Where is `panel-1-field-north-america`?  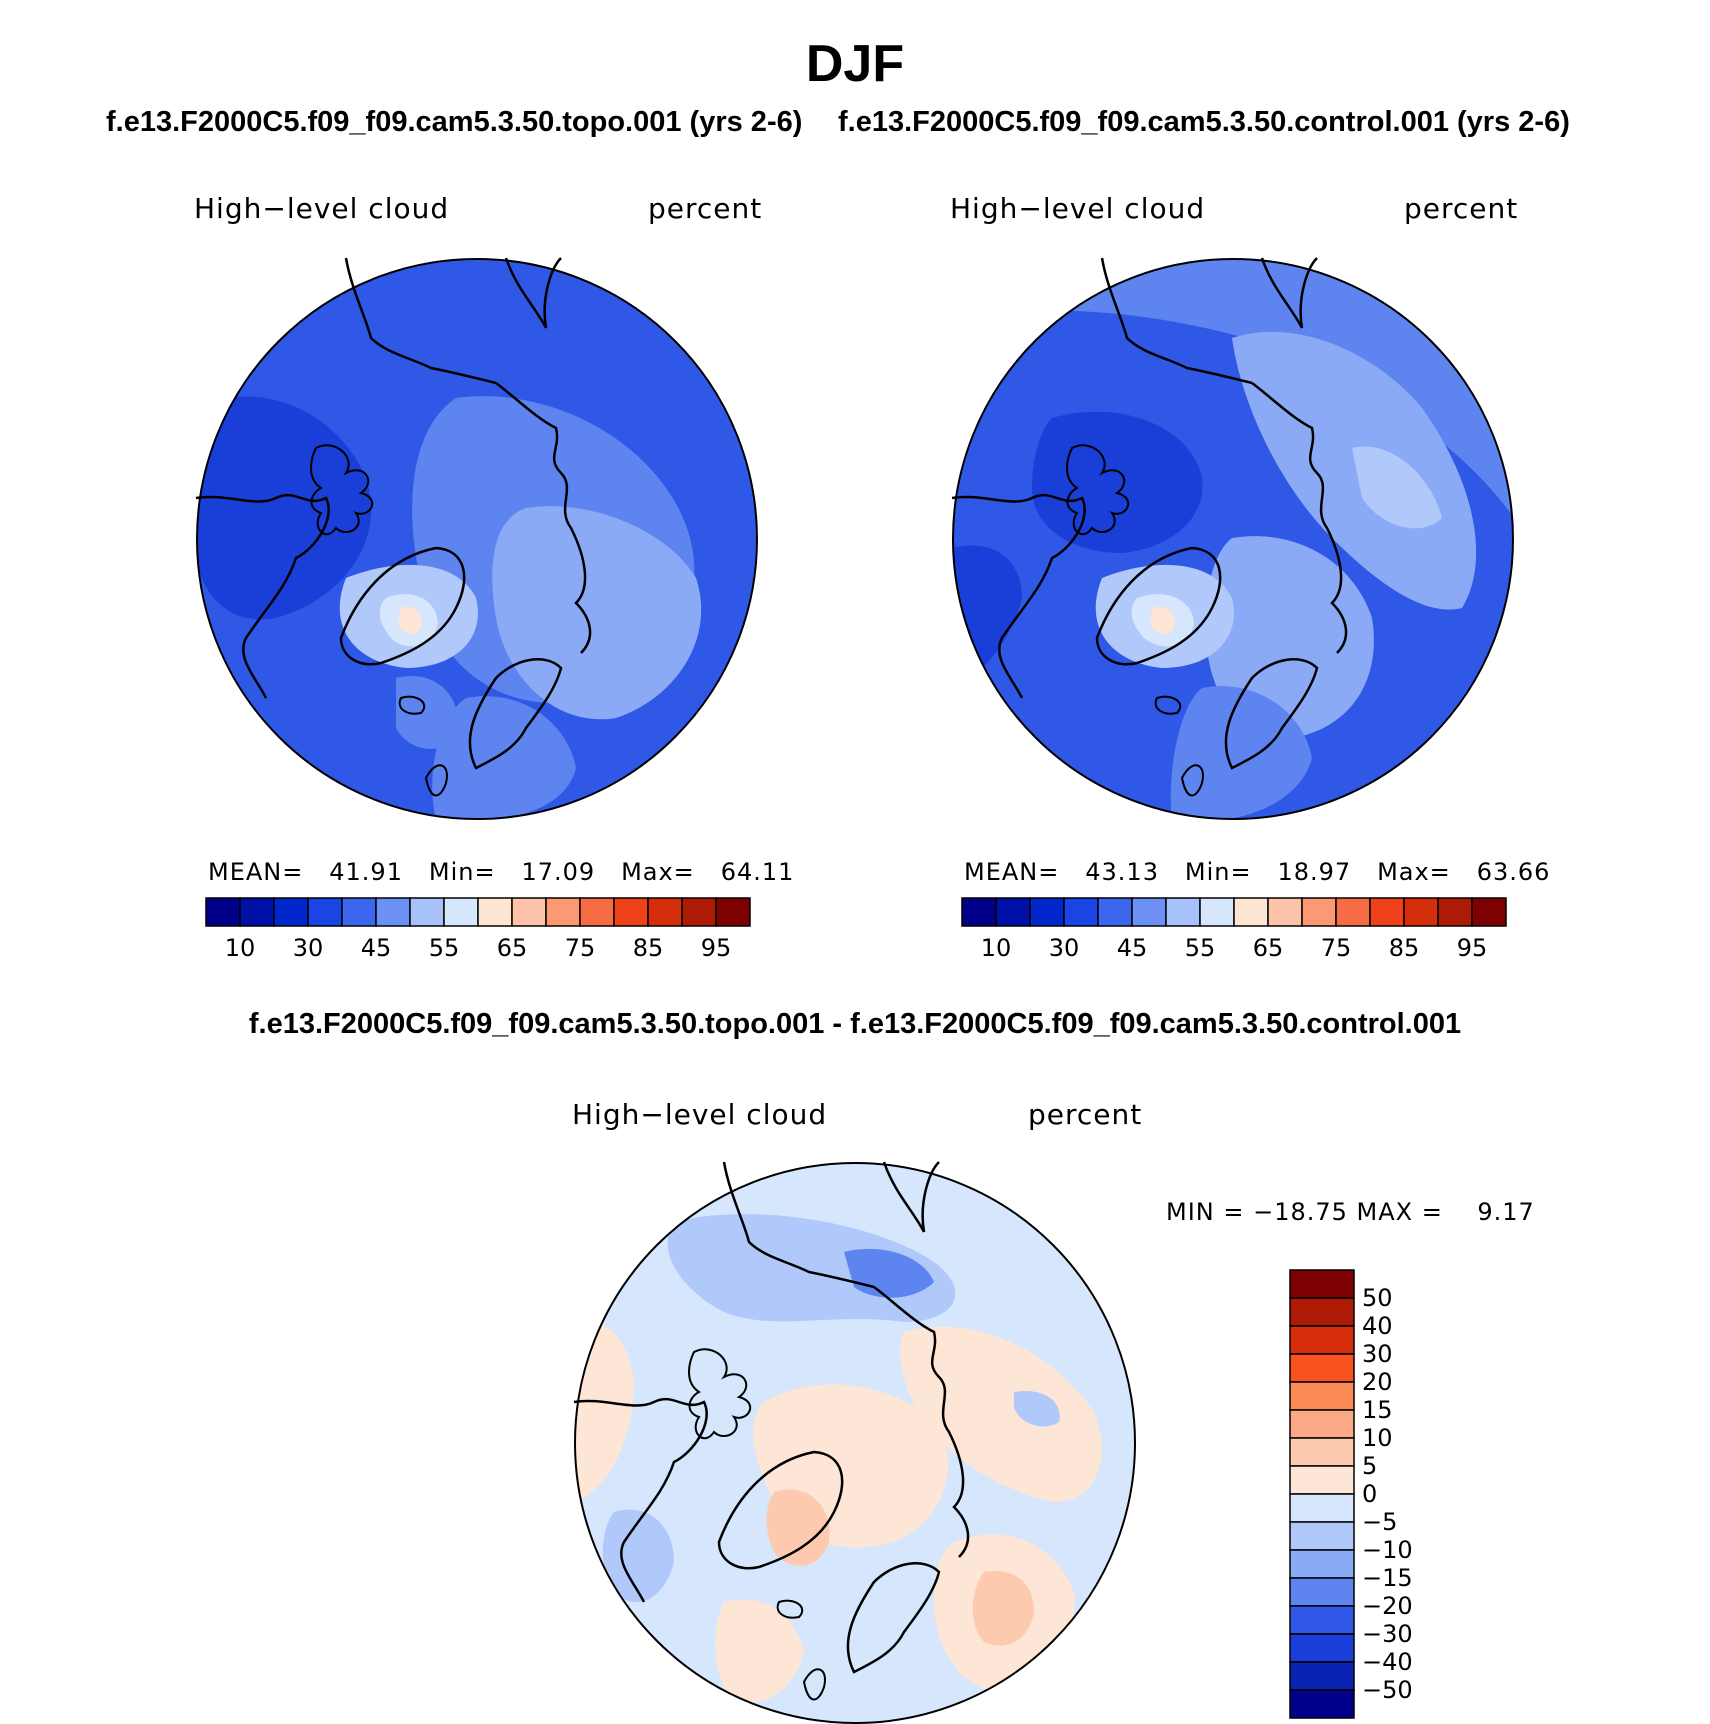 panel-1-field-north-america is located at coordinates (284, 508).